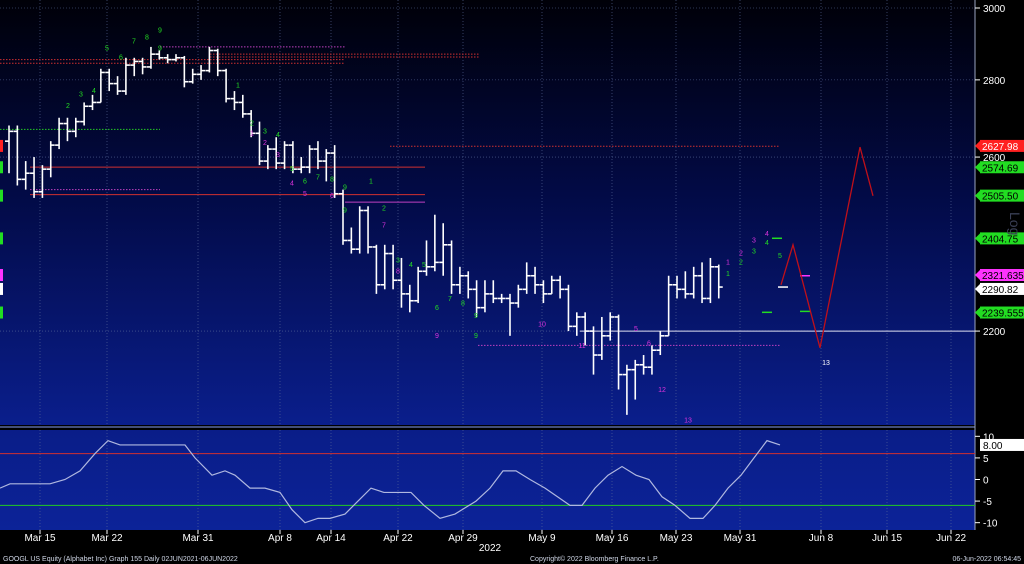 The height and width of the screenshot is (564, 1024). Describe the element at coordinates (512, 289) in the screenshot. I see `value-tag: 2290.82` at that location.